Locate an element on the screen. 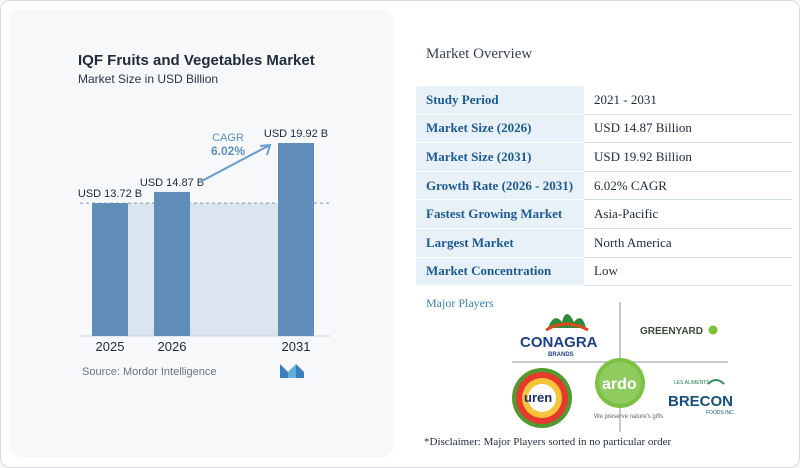  chart-title: IQF Fruits and Vegetables Market is located at coordinates (196, 60).